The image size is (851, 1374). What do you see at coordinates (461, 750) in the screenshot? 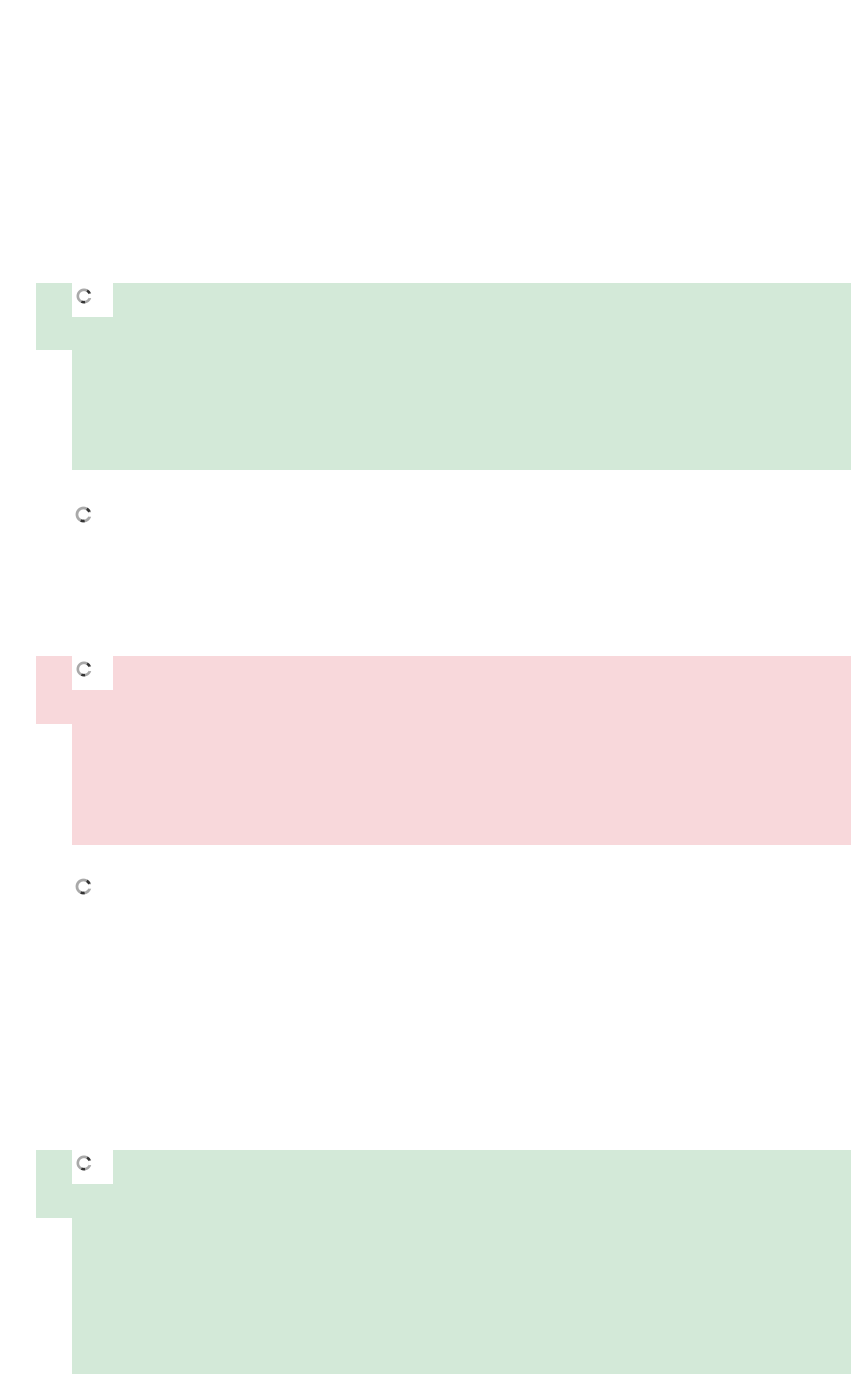
I see `deleted-block-body` at bounding box center [461, 750].